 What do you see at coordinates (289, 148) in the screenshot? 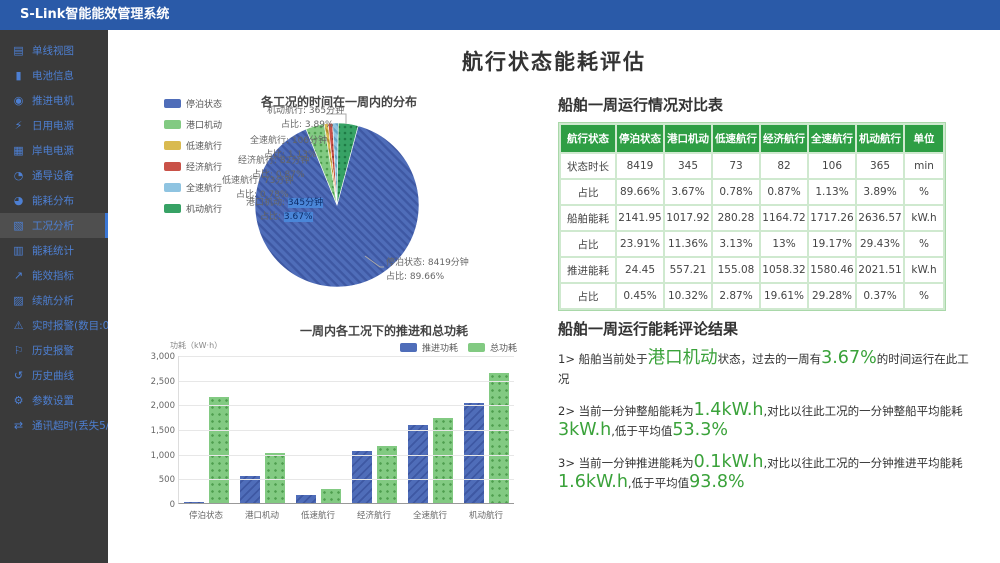
I see `pie-data-label-全速航行: 全速航行: 106分钟 占比: 1.13%` at bounding box center [289, 148].